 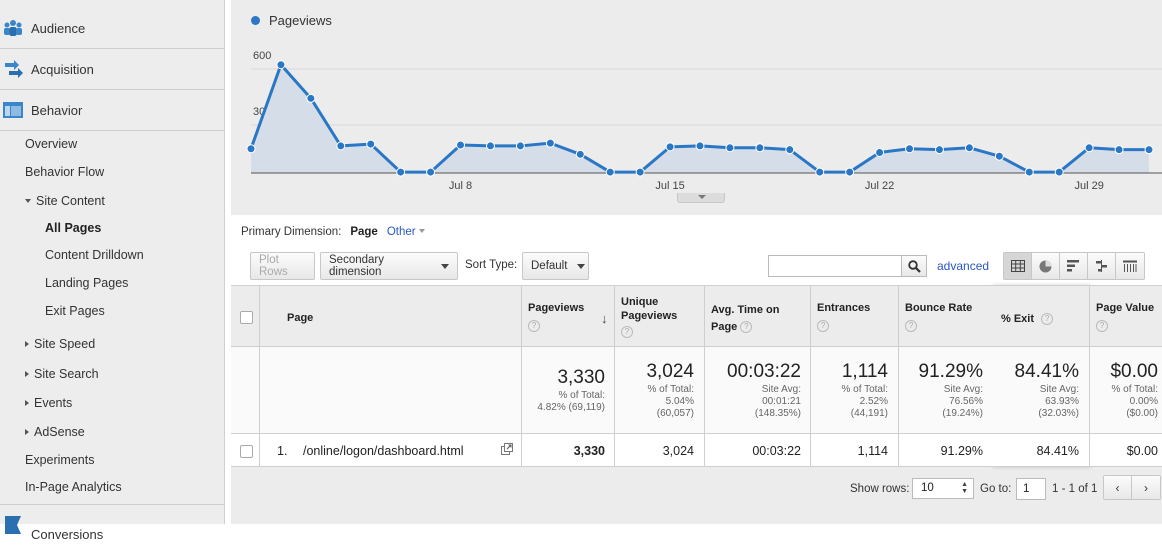 I want to click on legend-marker, so click(x=255, y=20).